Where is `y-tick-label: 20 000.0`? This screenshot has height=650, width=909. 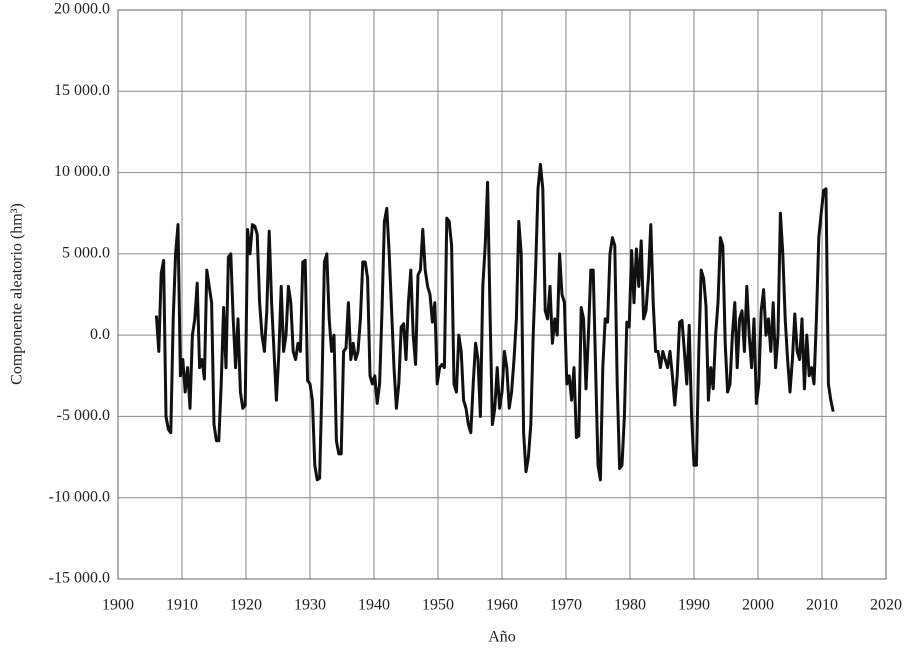
y-tick-label: 20 000.0 is located at coordinates (82, 9).